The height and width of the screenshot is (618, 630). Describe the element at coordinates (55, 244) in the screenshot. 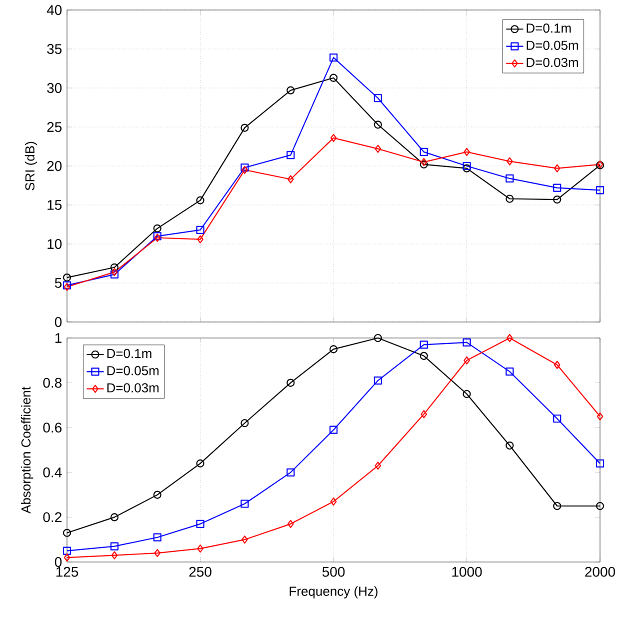

I see `y-tick-label: 10` at that location.